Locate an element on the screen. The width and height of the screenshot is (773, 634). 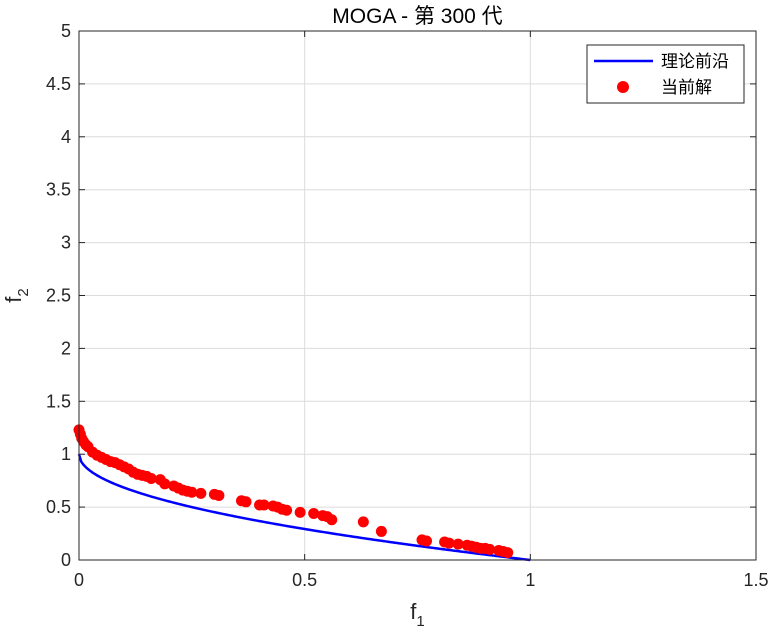
legend-box is located at coordinates (665, 74).